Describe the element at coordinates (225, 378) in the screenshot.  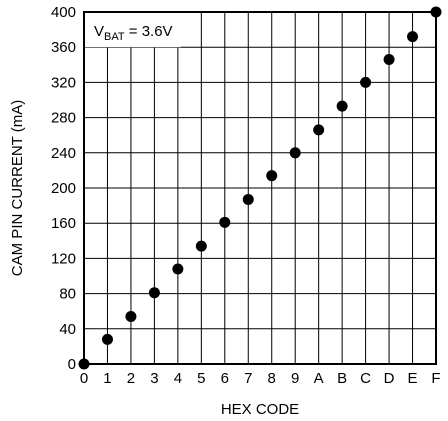
I see `x-tick-label: 6` at that location.